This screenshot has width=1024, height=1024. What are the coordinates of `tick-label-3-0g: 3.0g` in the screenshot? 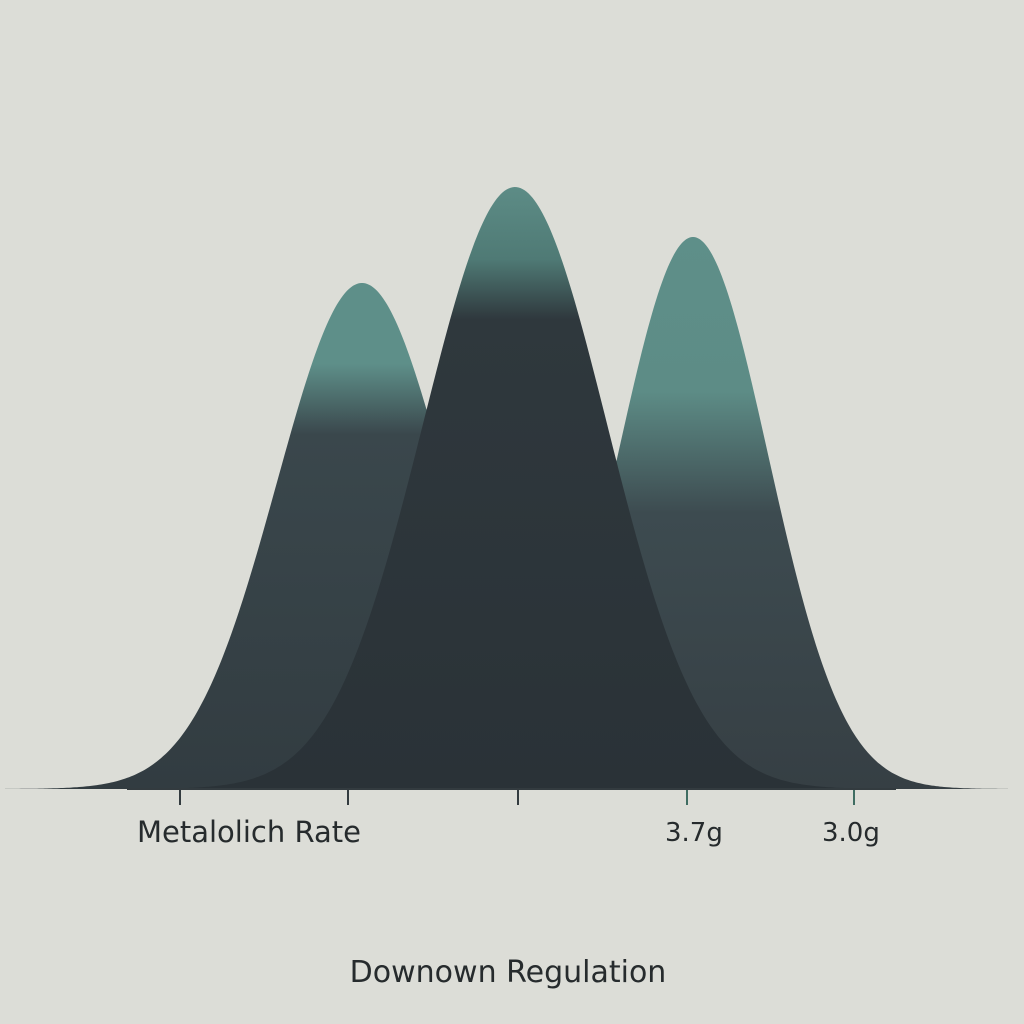 It's located at (851, 833).